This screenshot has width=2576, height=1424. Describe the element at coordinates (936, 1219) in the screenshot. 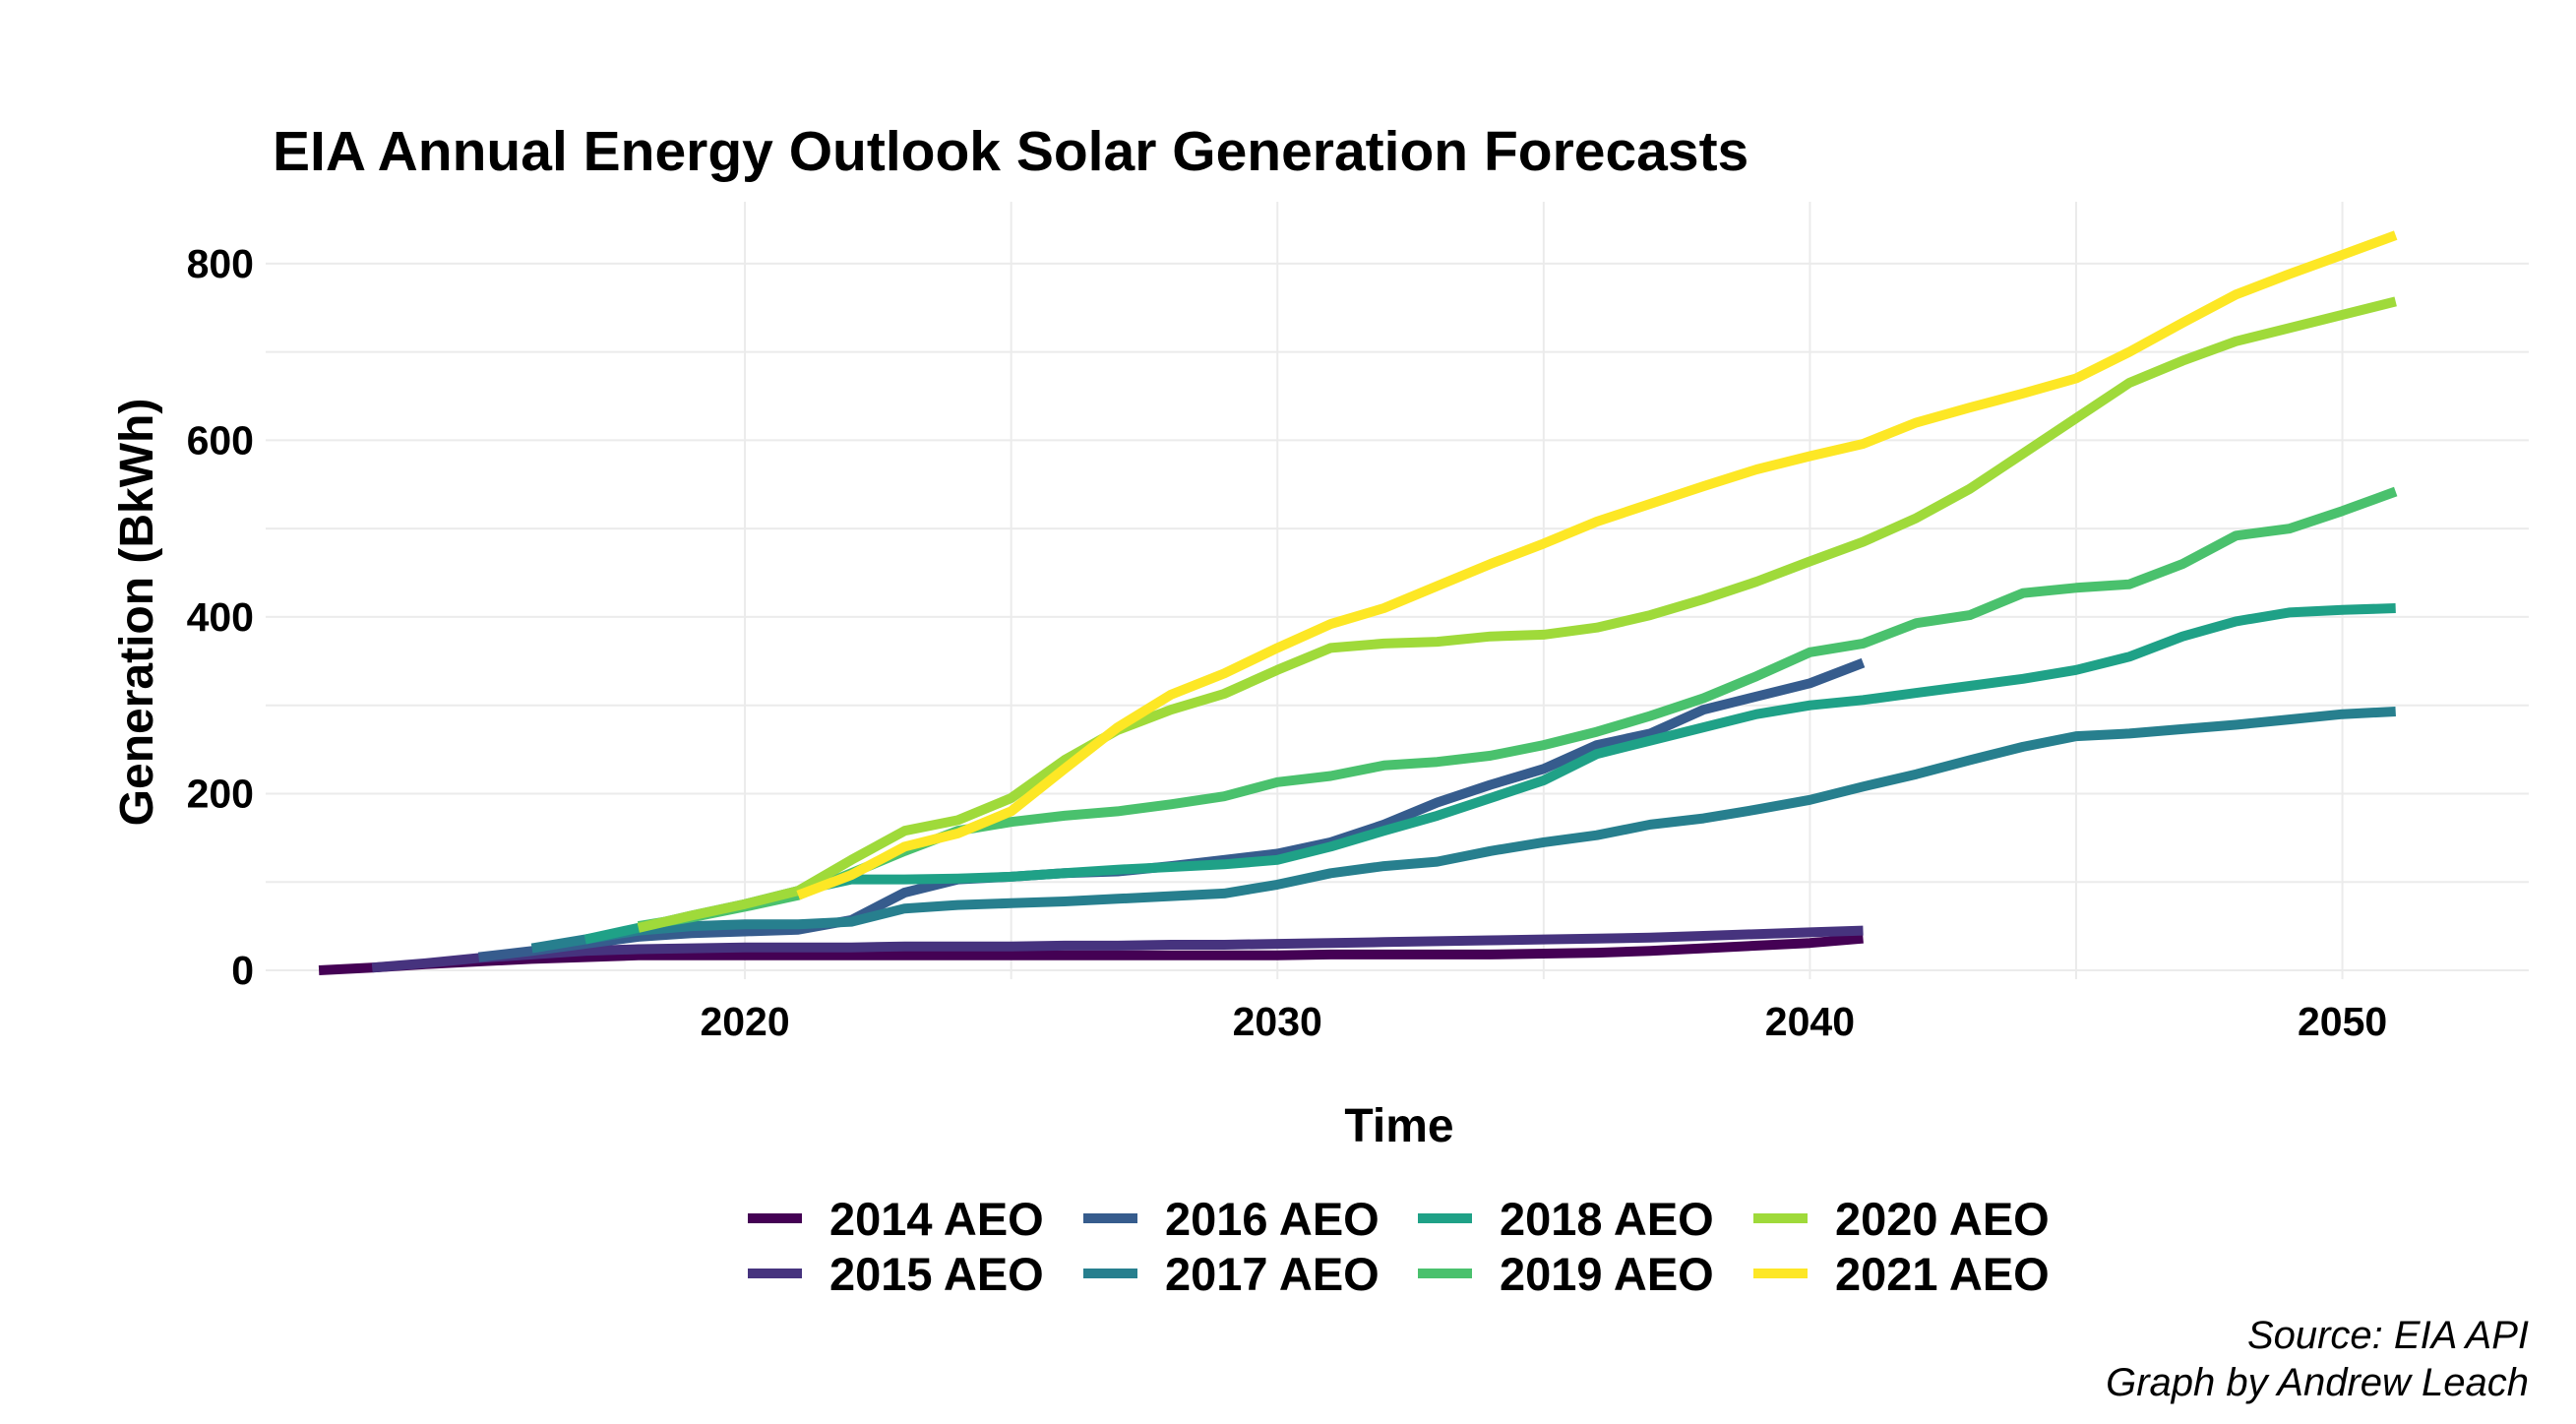

I see `legend-label: 2014 AEO` at that location.